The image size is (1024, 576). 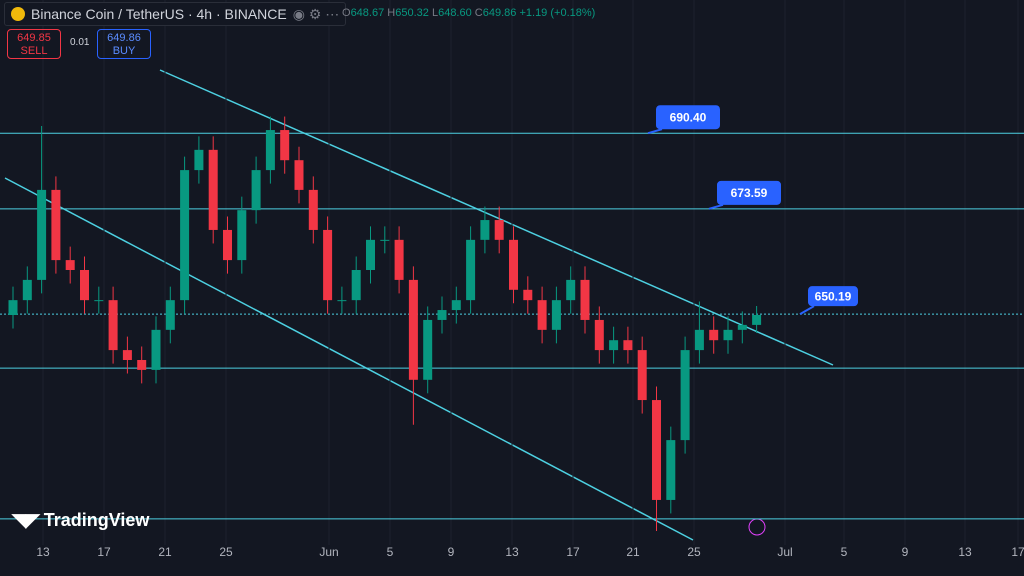 What do you see at coordinates (328, 552) in the screenshot?
I see `x-tick-label: Jun` at bounding box center [328, 552].